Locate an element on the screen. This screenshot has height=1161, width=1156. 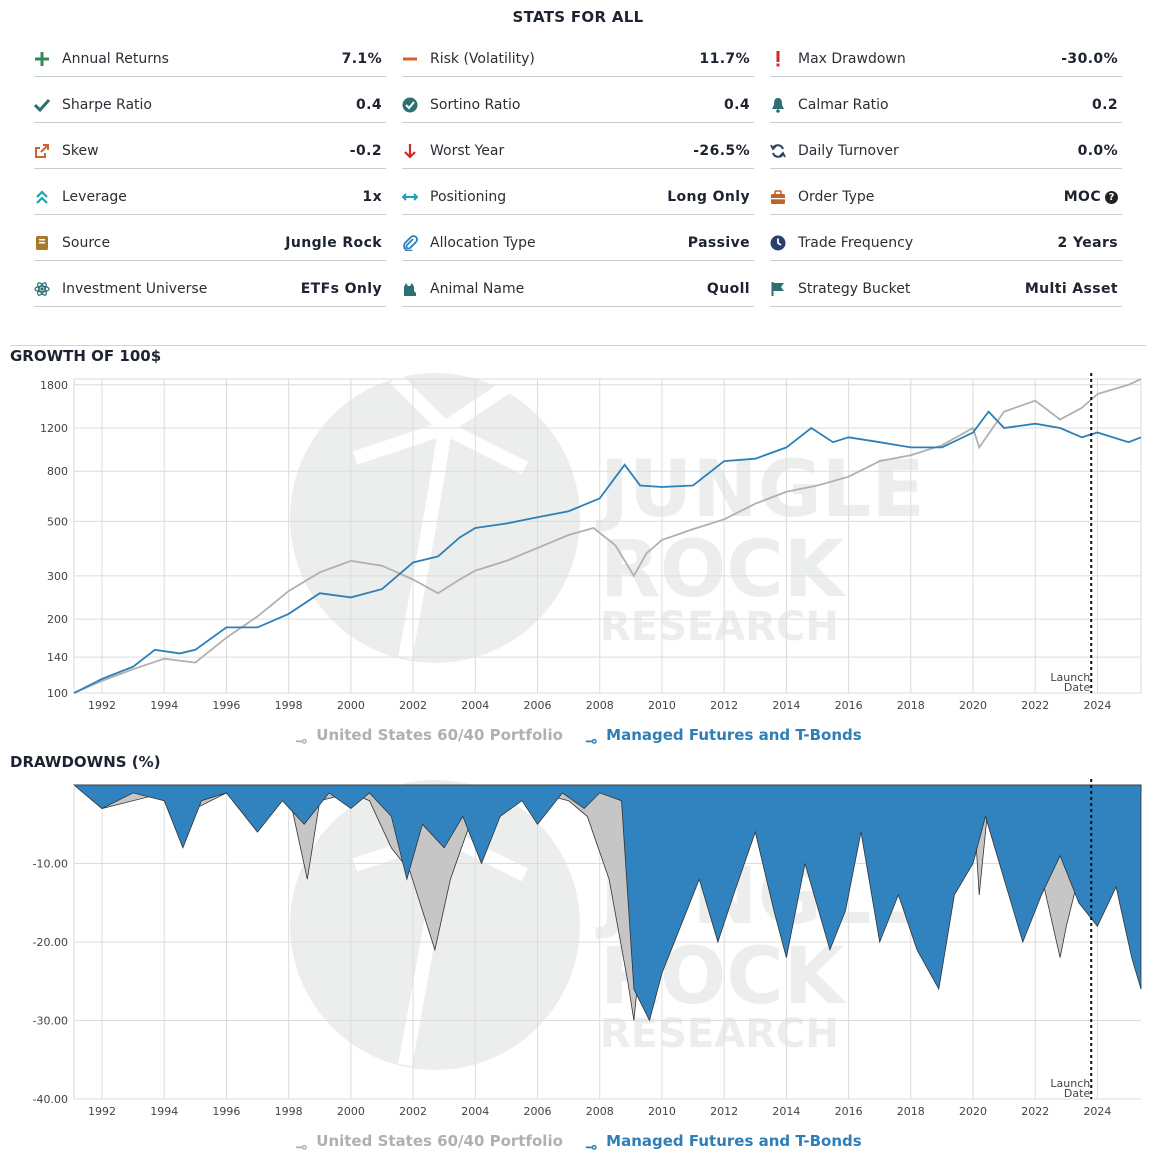
stat-value: 0.2 is located at coordinates (1104, 105).